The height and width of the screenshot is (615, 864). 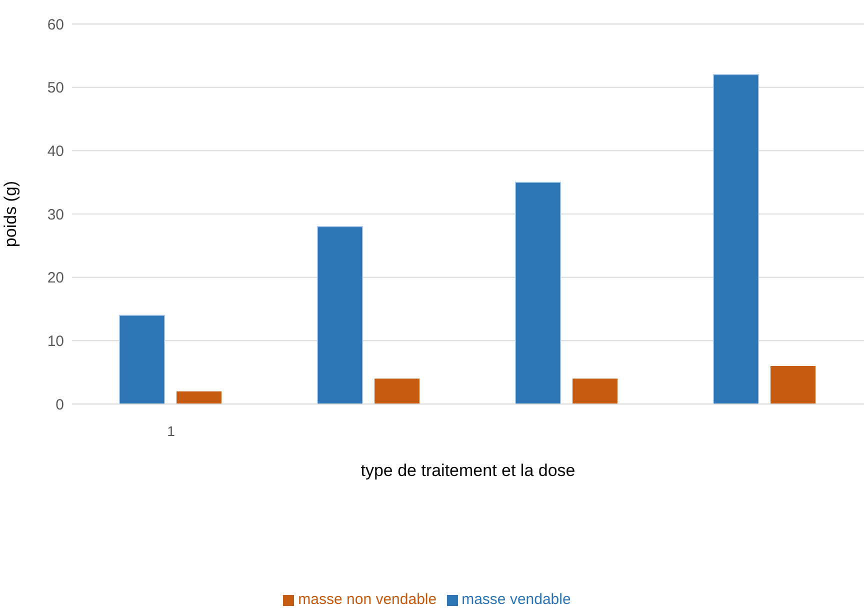 I want to click on y-tick-label: 40, so click(x=55, y=151).